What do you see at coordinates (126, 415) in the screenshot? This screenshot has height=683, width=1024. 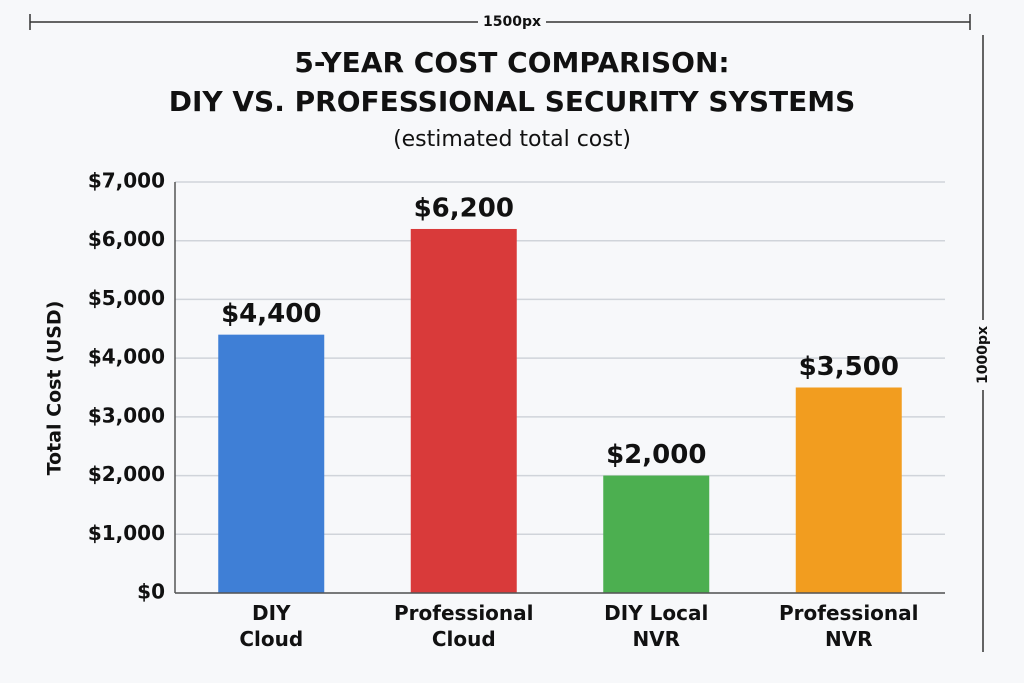 I see `y-tick-label: $3,000` at bounding box center [126, 415].